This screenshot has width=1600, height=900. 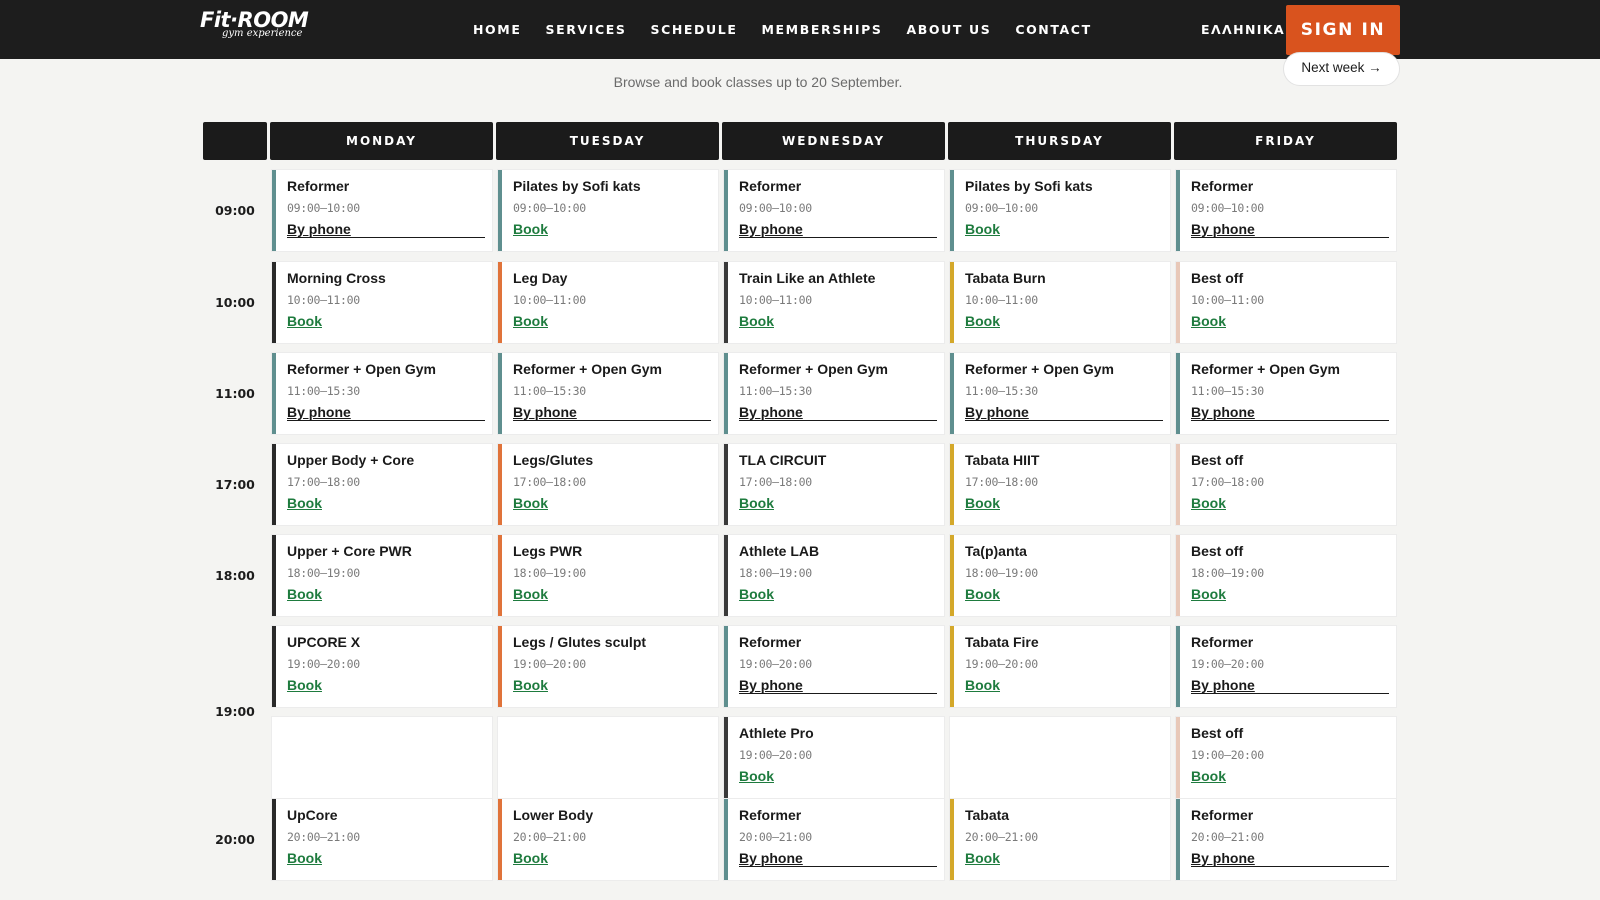 I want to click on nav-contact: CONTACT, so click(x=1053, y=29).